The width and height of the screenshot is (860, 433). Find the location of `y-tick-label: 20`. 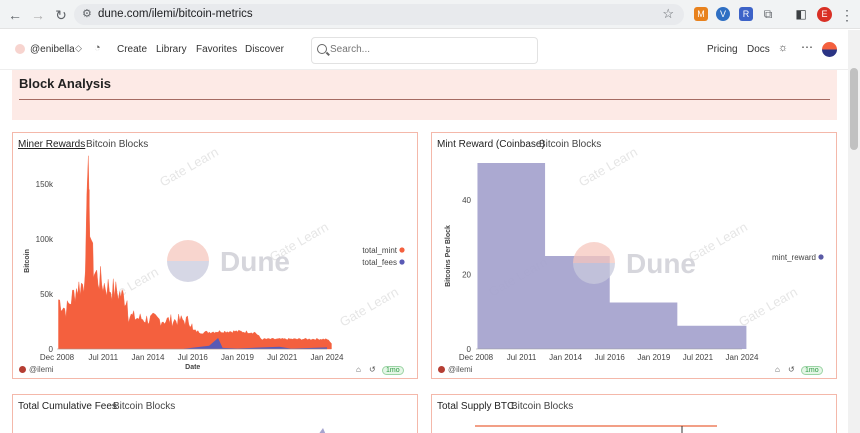

y-tick-label: 20 is located at coordinates (466, 275).